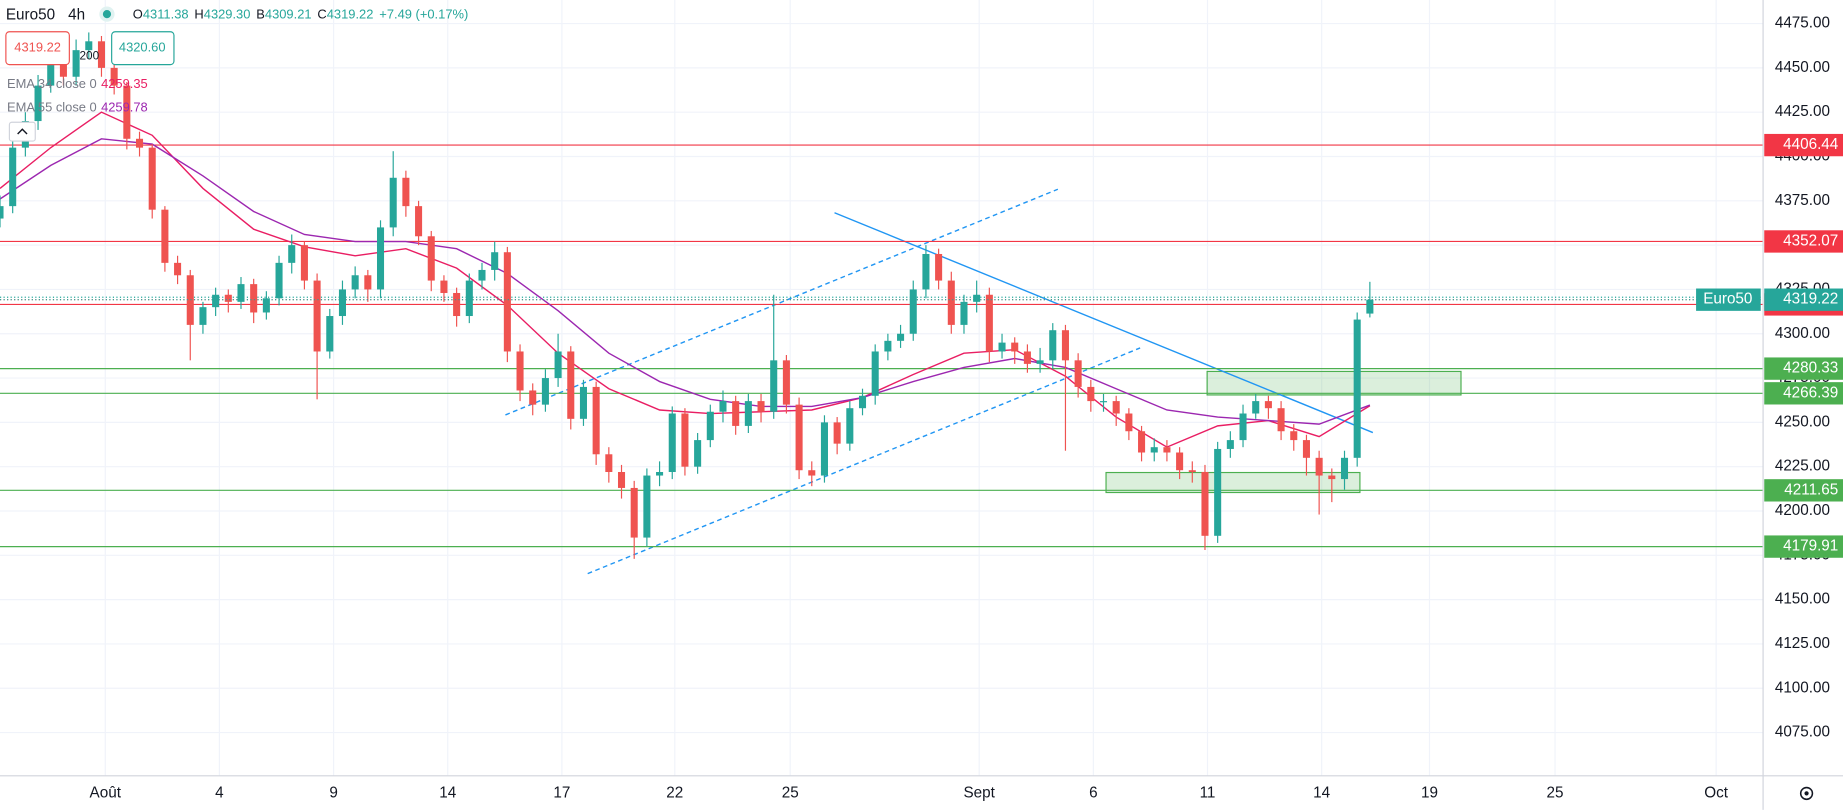 The height and width of the screenshot is (810, 1843). What do you see at coordinates (1802, 111) in the screenshot?
I see `y-tick-label: 4425.00` at bounding box center [1802, 111].